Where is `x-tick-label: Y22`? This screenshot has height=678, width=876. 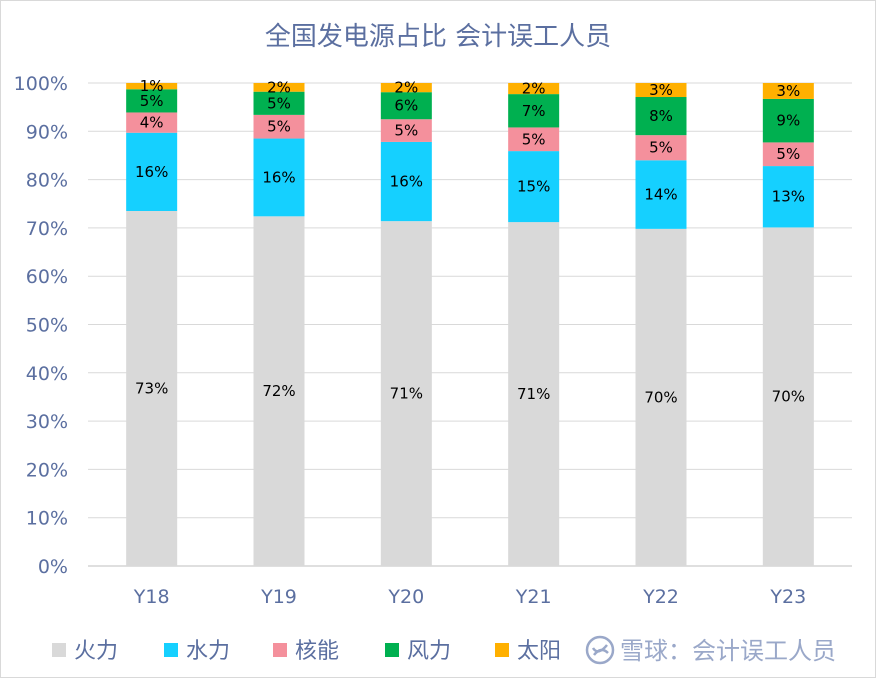
x-tick-label: Y22 is located at coordinates (660, 597).